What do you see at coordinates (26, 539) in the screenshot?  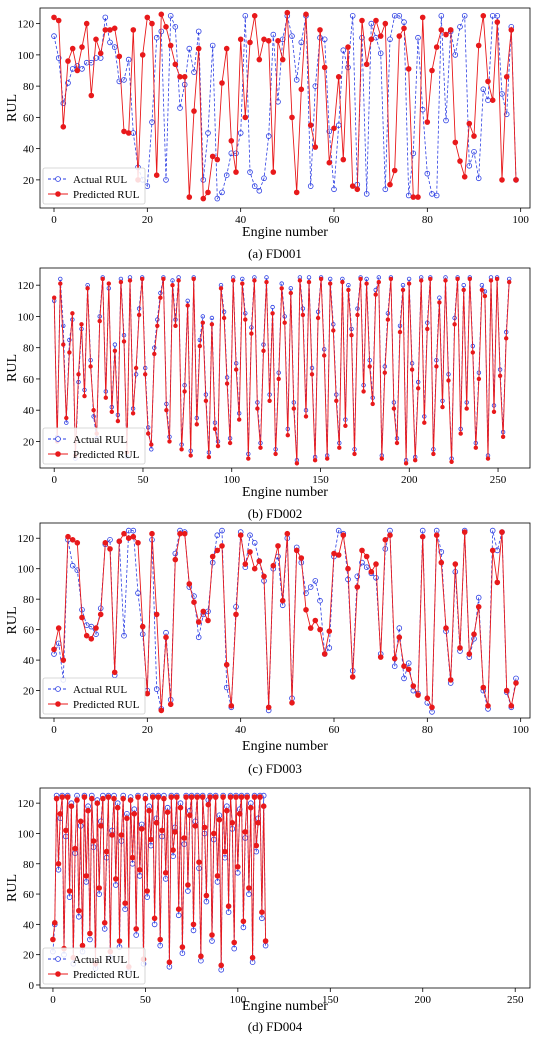 I see `y-tick-label: 120` at bounding box center [26, 539].